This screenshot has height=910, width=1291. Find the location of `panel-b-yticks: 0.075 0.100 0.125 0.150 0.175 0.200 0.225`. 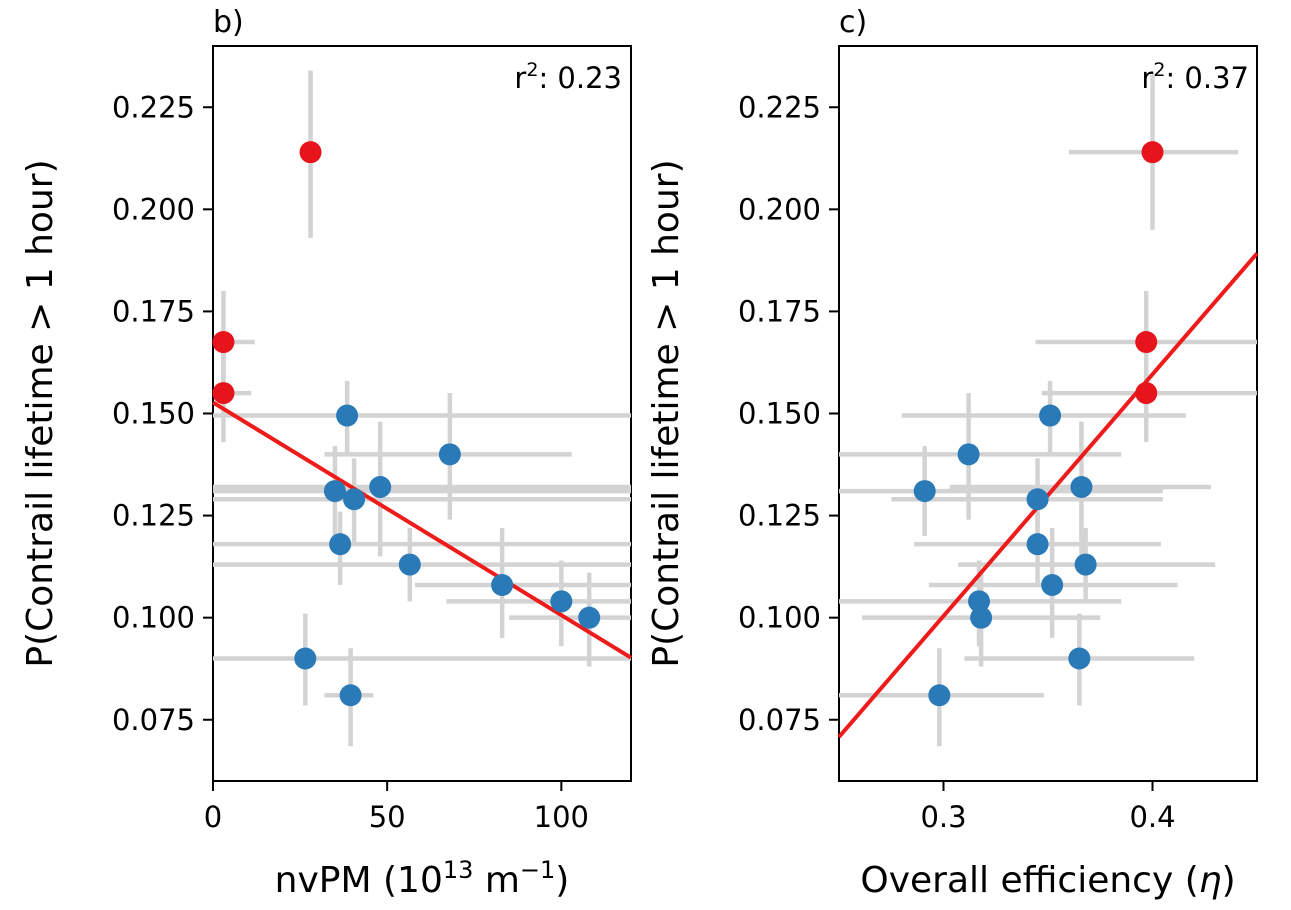

panel-b-yticks: 0.075 0.100 0.125 0.150 0.175 0.200 0.225 is located at coordinates (162, 413).